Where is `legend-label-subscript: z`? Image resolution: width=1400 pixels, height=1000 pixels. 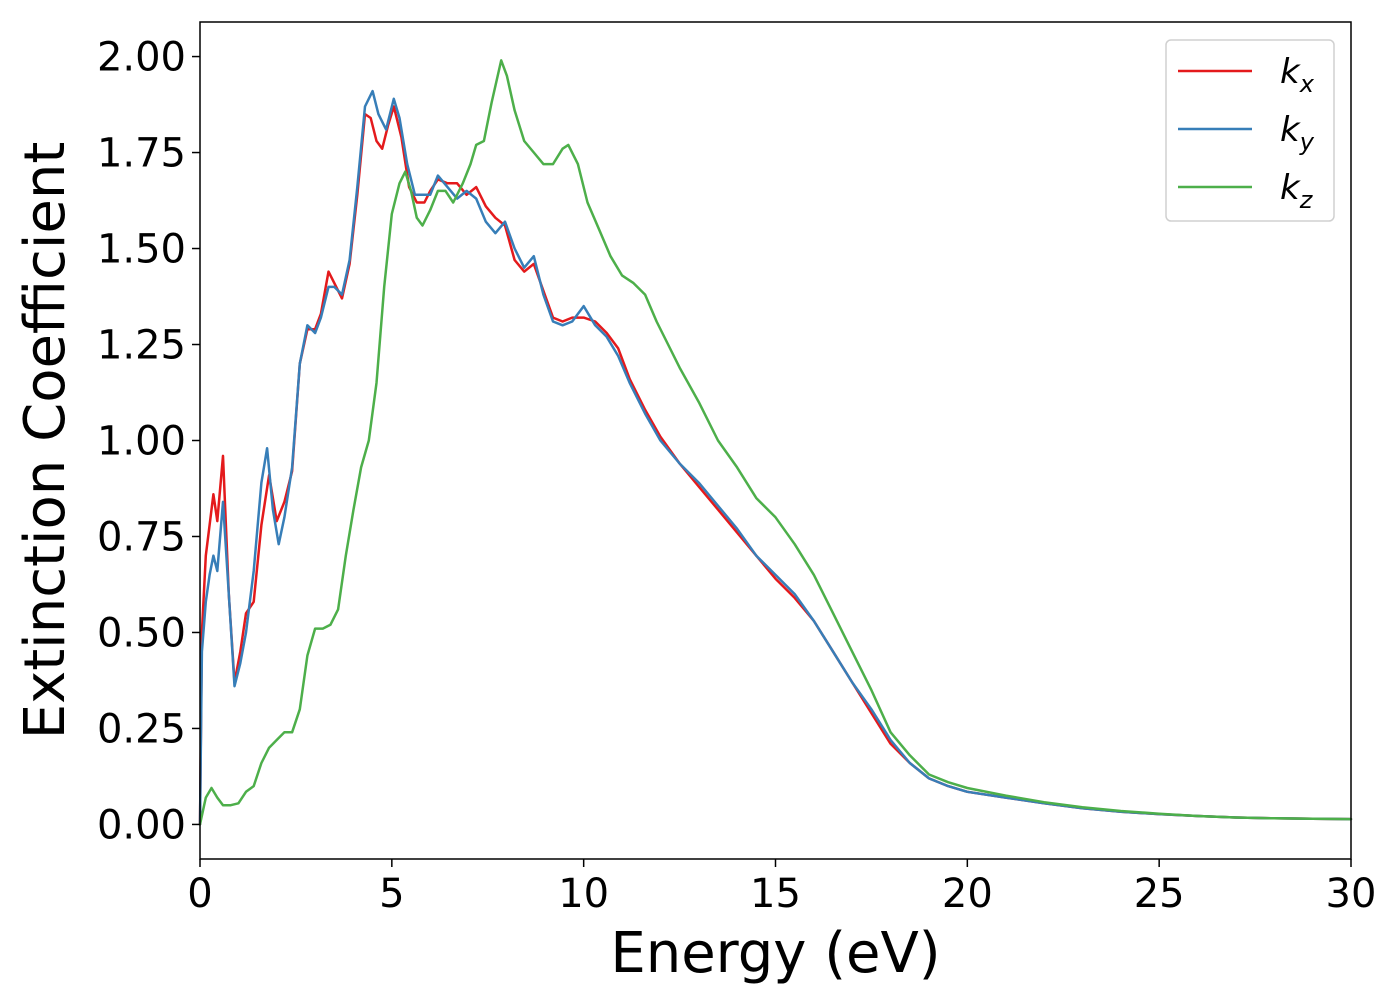
legend-label-subscript: z is located at coordinates (1306, 200).